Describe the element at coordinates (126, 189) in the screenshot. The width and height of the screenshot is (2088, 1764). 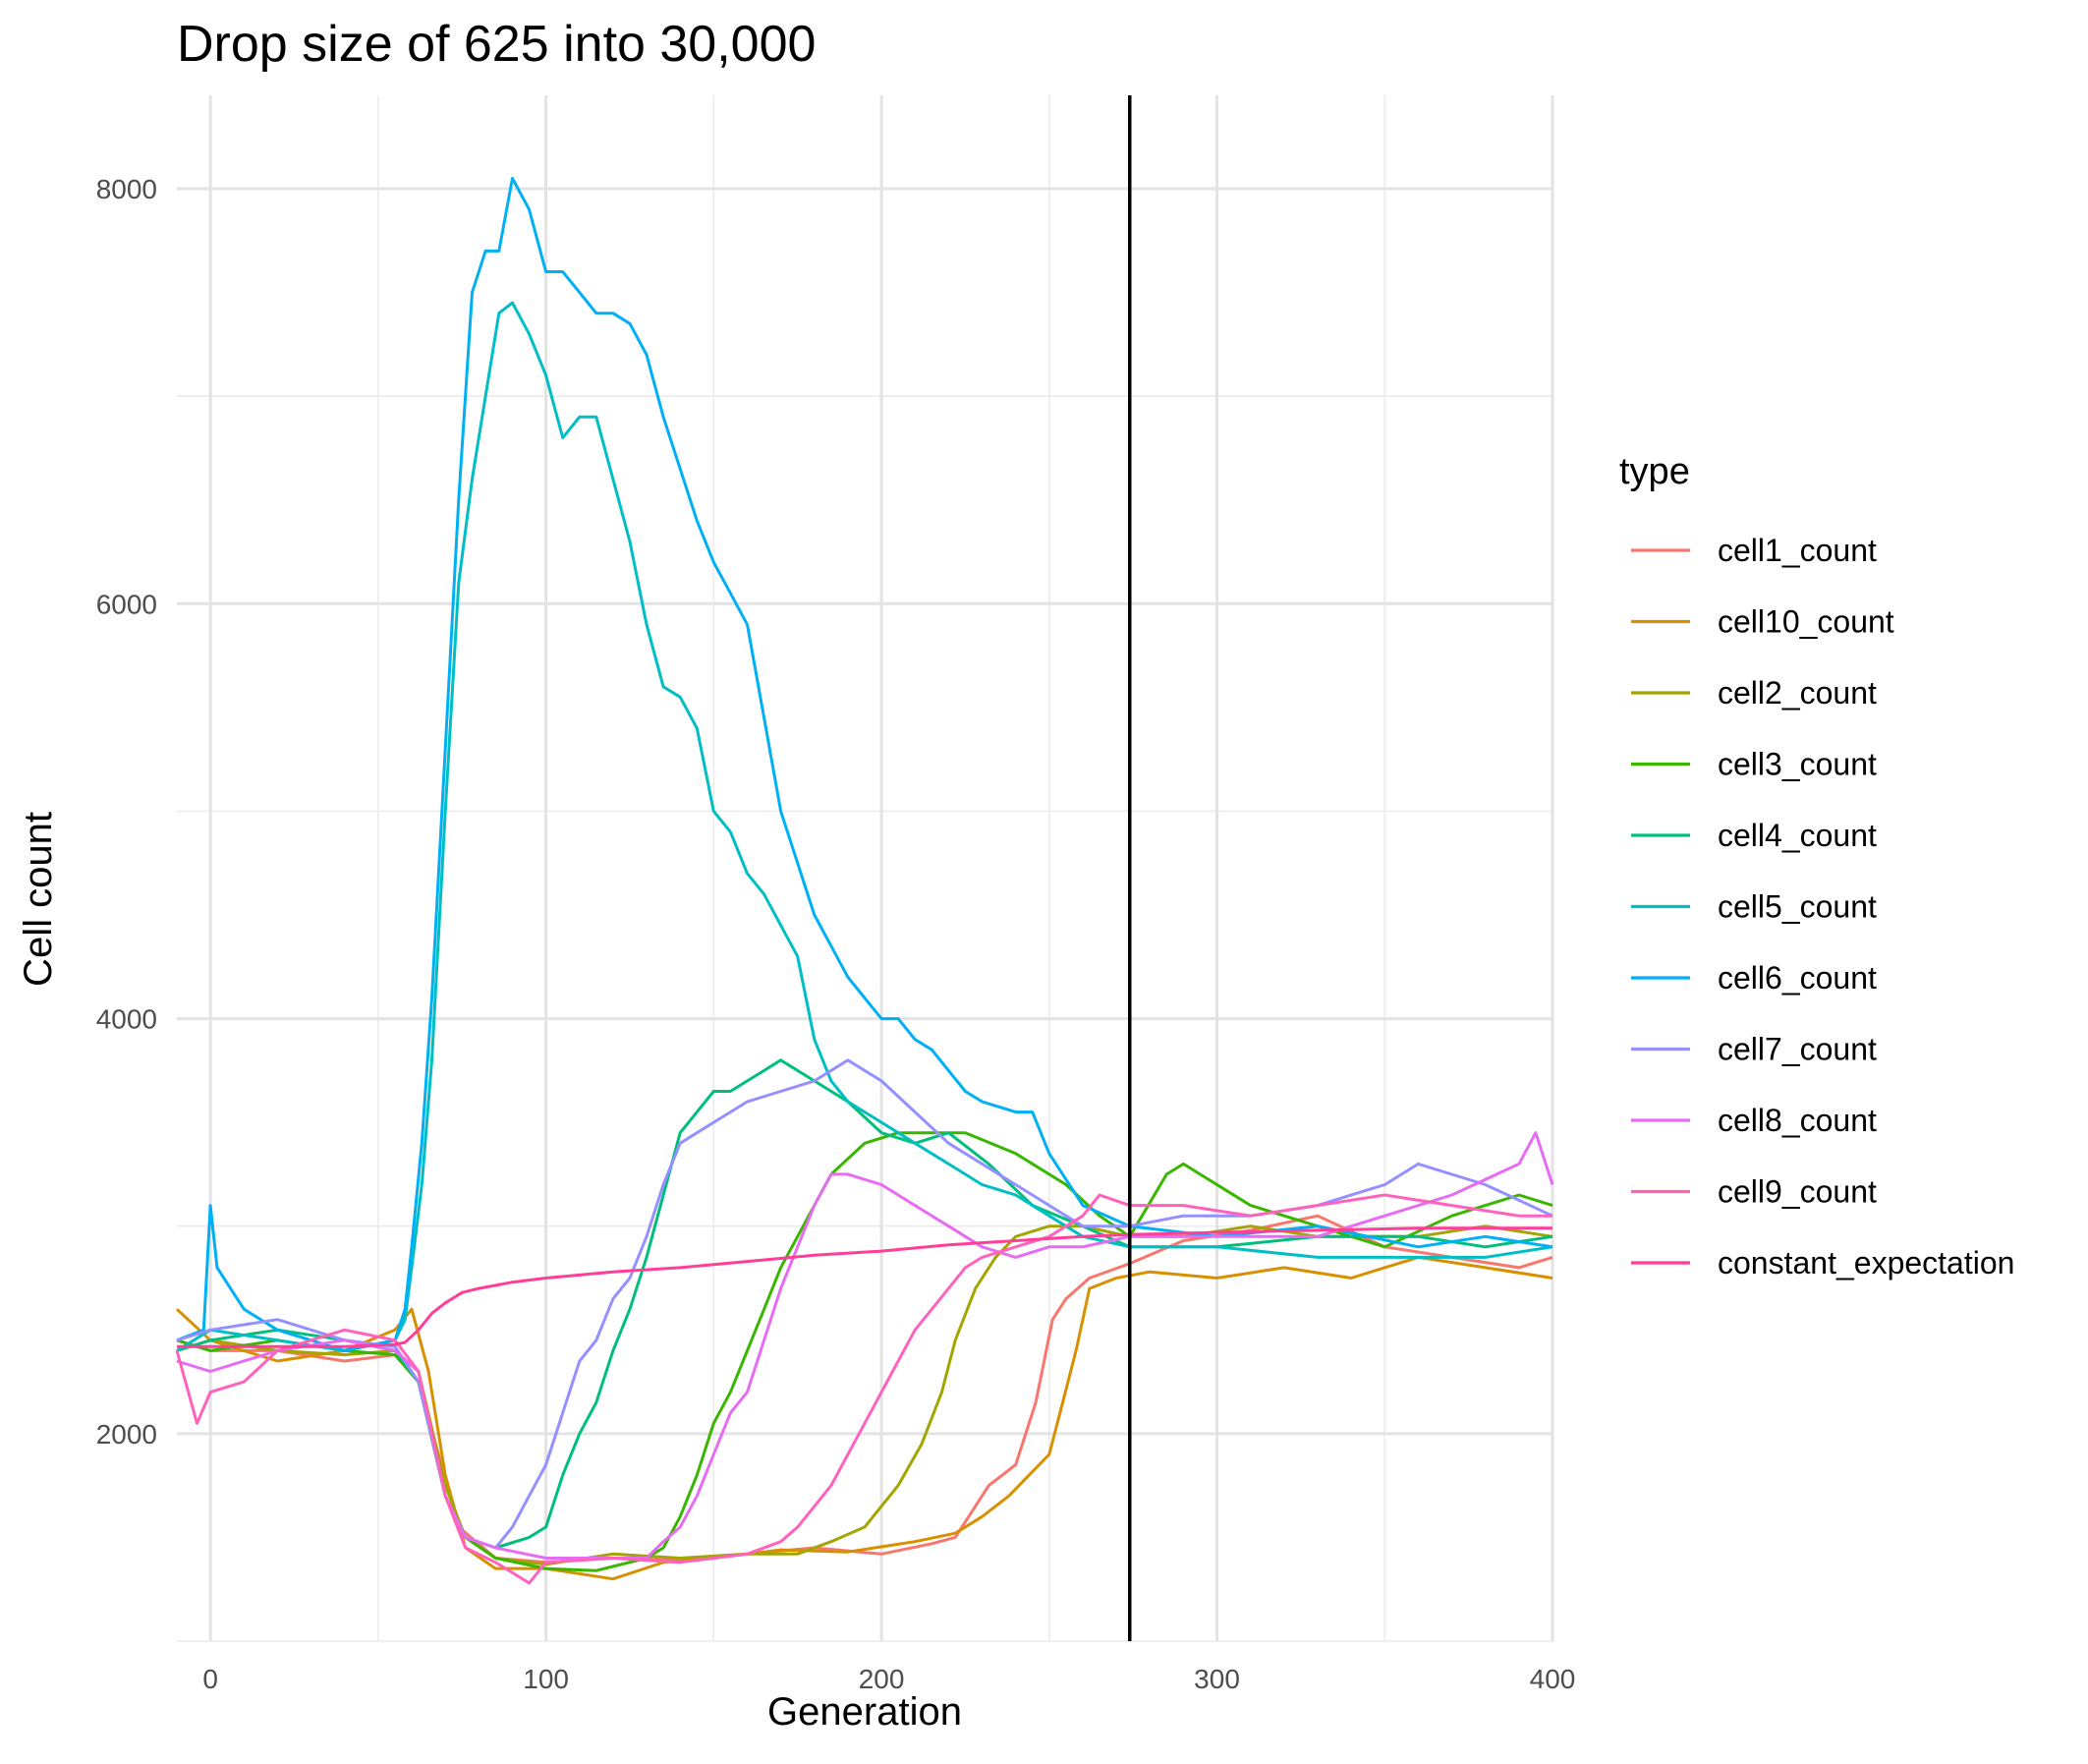
I see `y-tick-label: 8000` at that location.